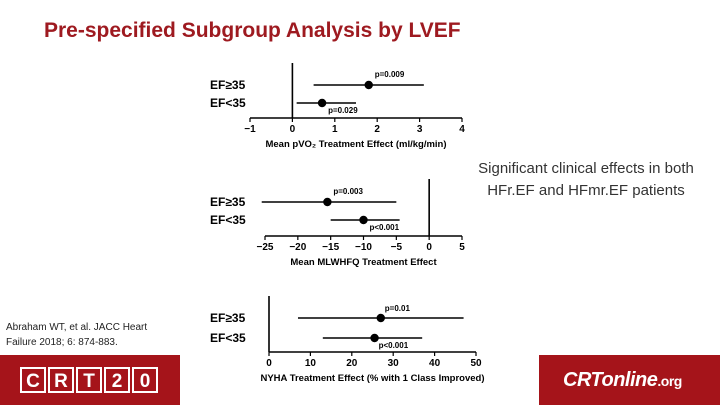 This screenshot has height=405, width=720. What do you see at coordinates (377, 129) in the screenshot?
I see `x-tick-label: 2` at bounding box center [377, 129].